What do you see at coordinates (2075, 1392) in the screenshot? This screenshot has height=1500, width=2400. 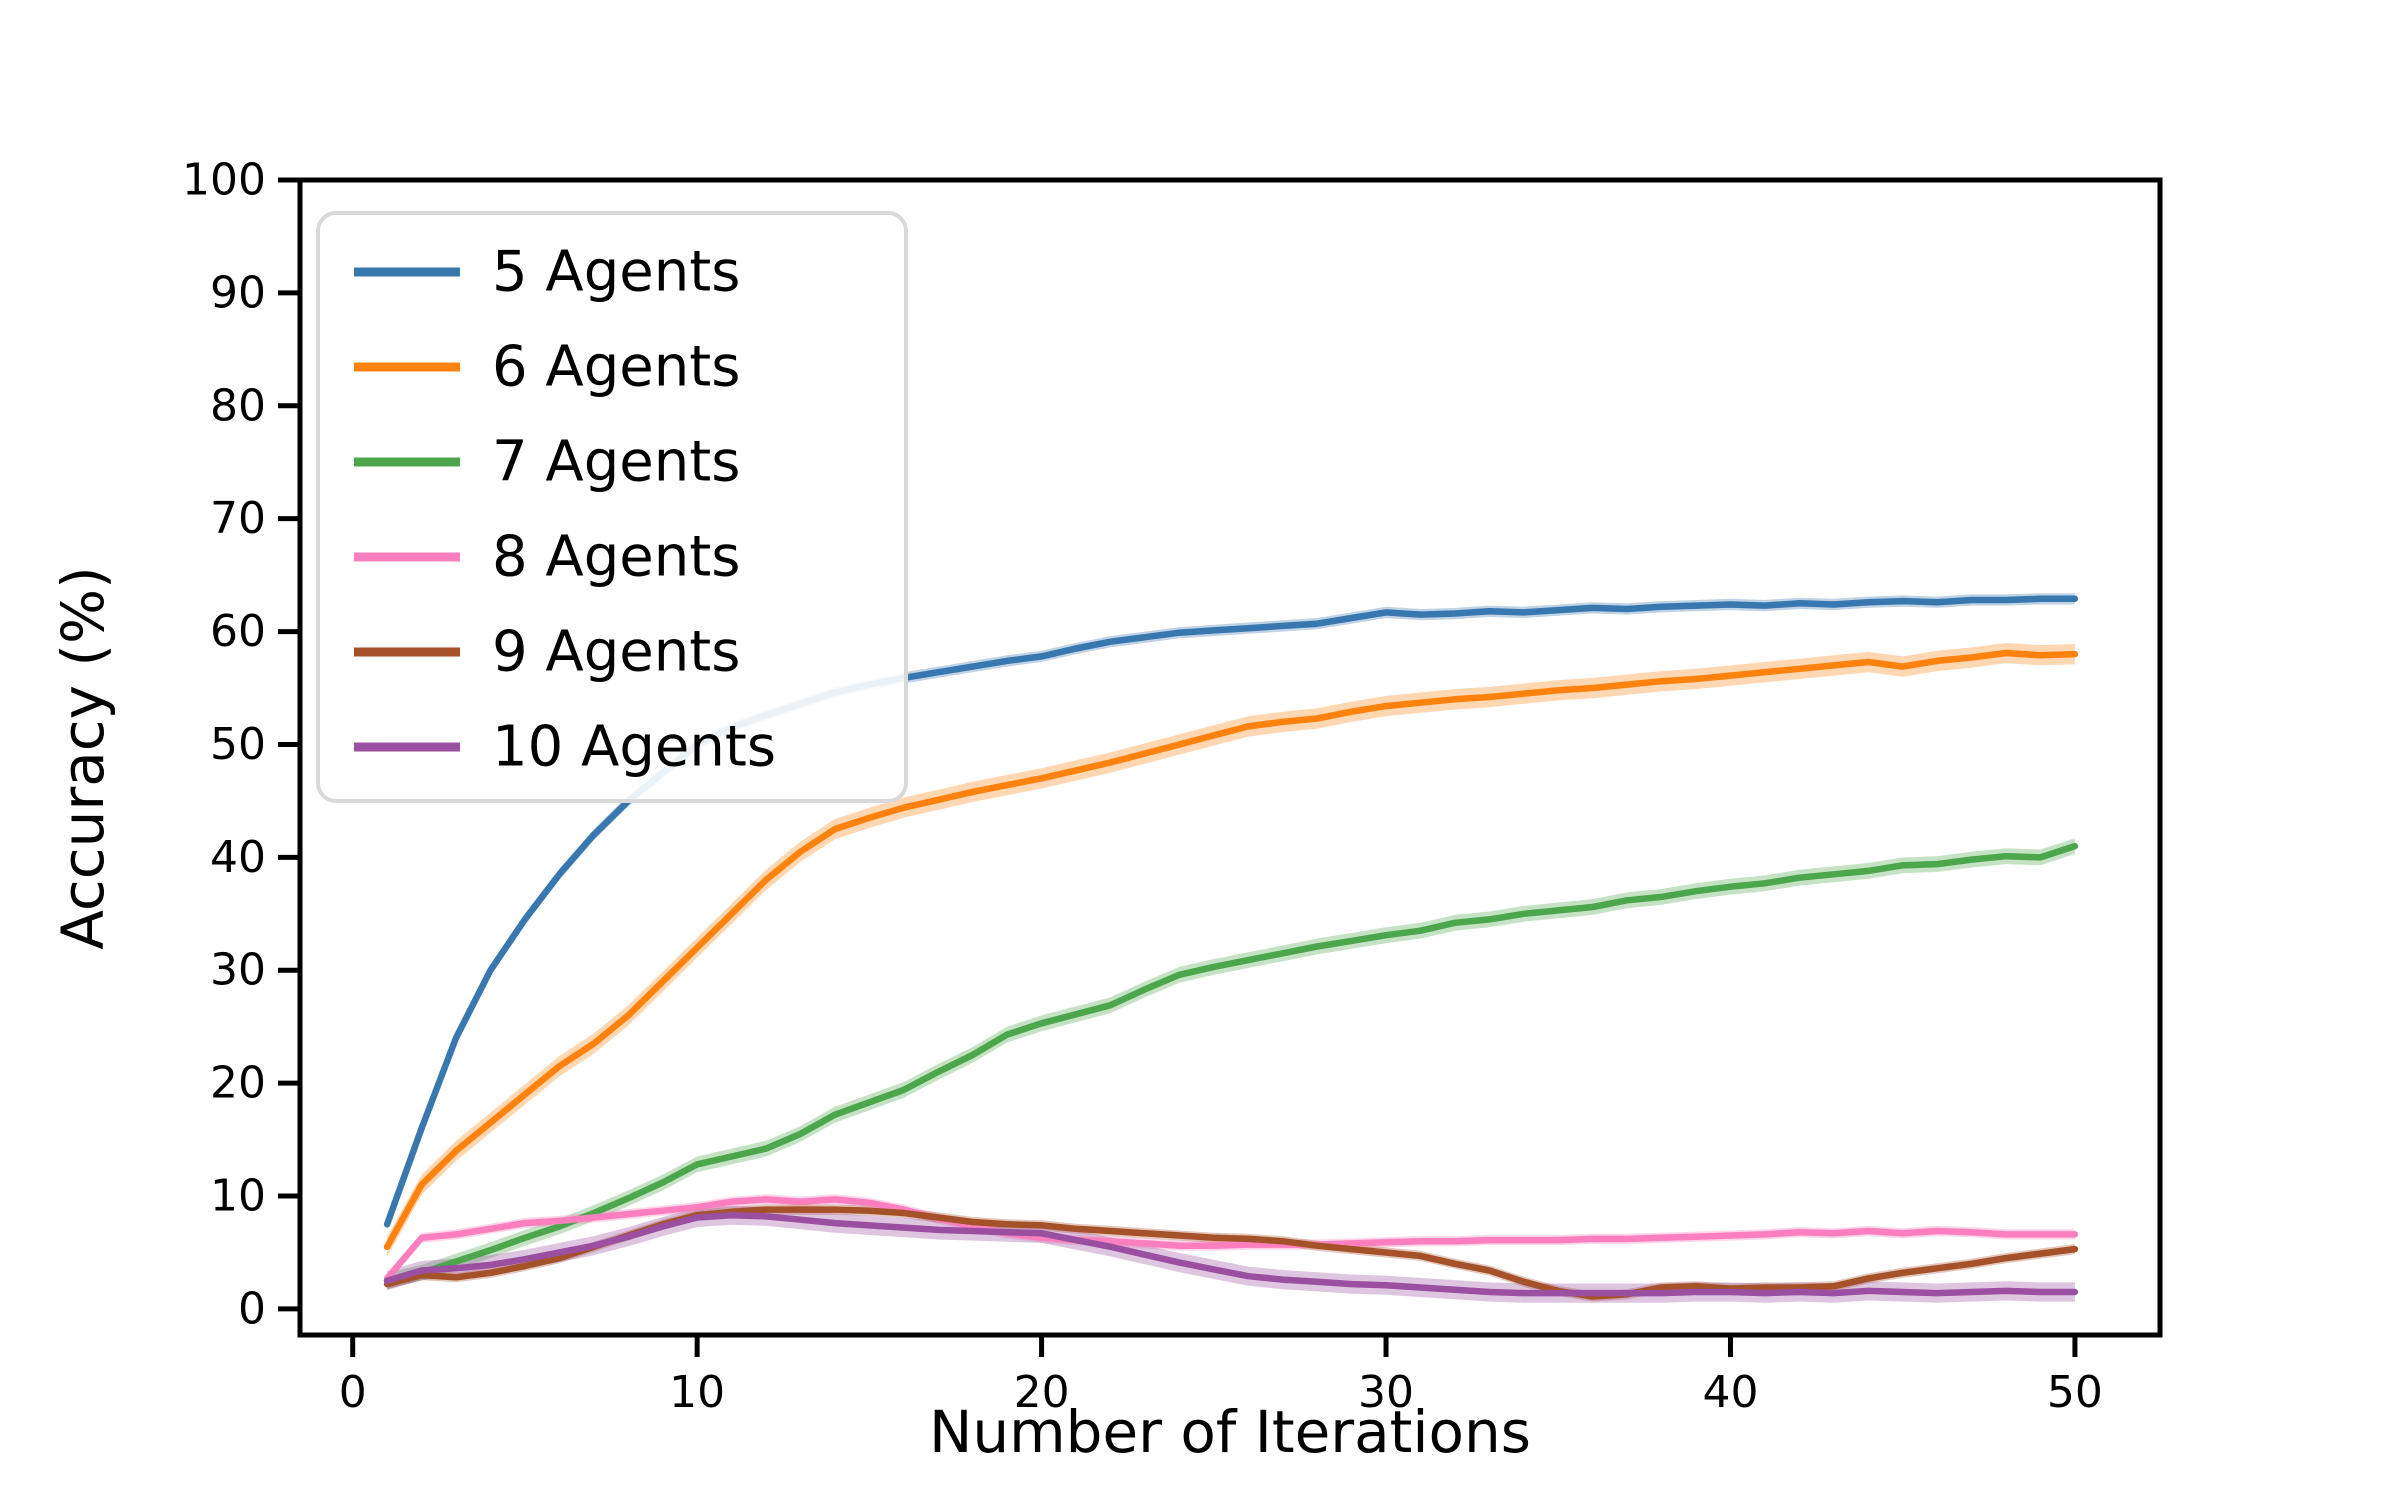 I see `x-tick-label-50: 50` at bounding box center [2075, 1392].